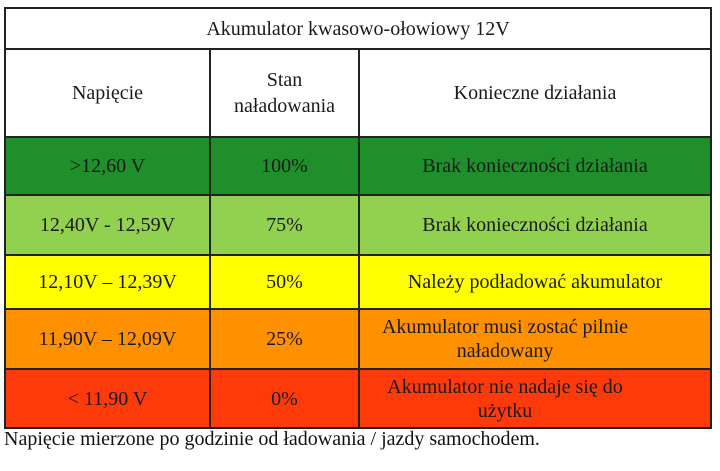  I want to click on header-voltage: Napięcie, so click(107, 93).